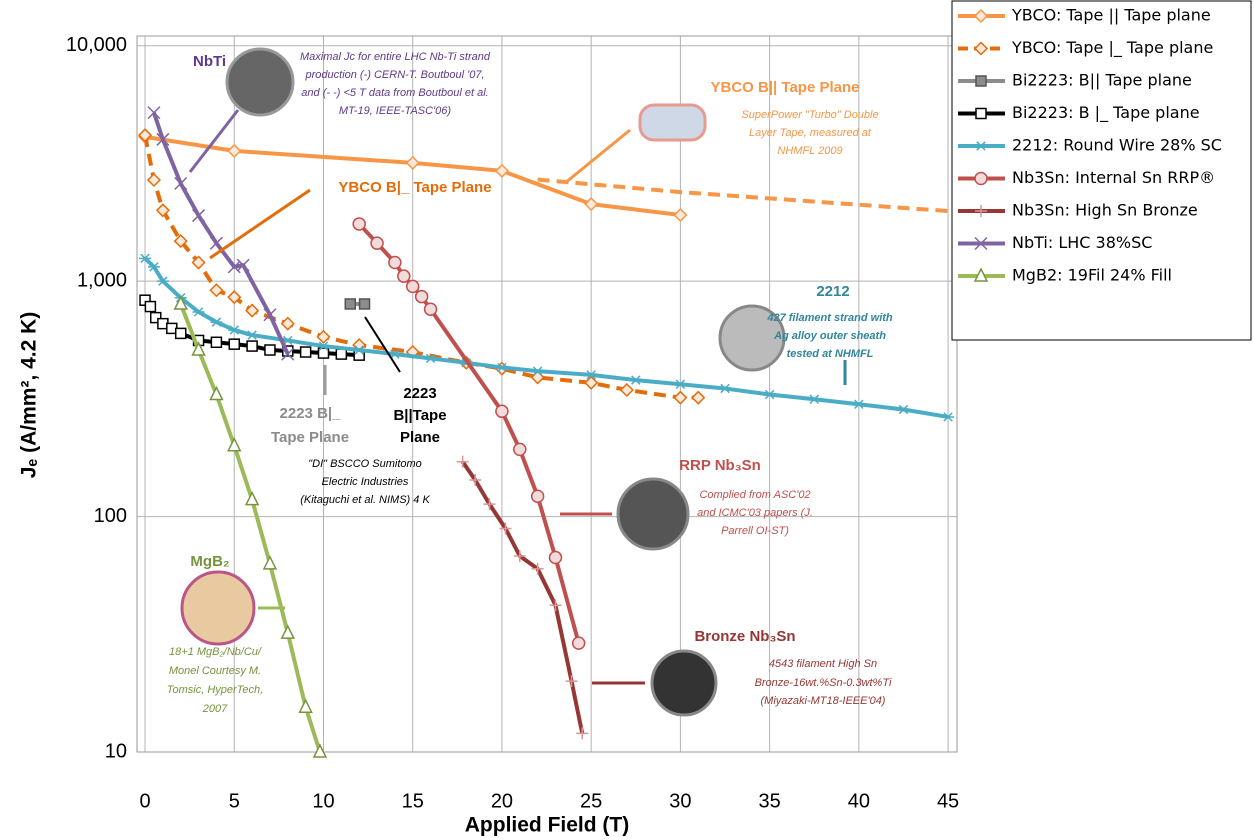 Image resolution: width=1254 pixels, height=840 pixels. Describe the element at coordinates (144, 801) in the screenshot. I see `x-tick-label: 0` at that location.